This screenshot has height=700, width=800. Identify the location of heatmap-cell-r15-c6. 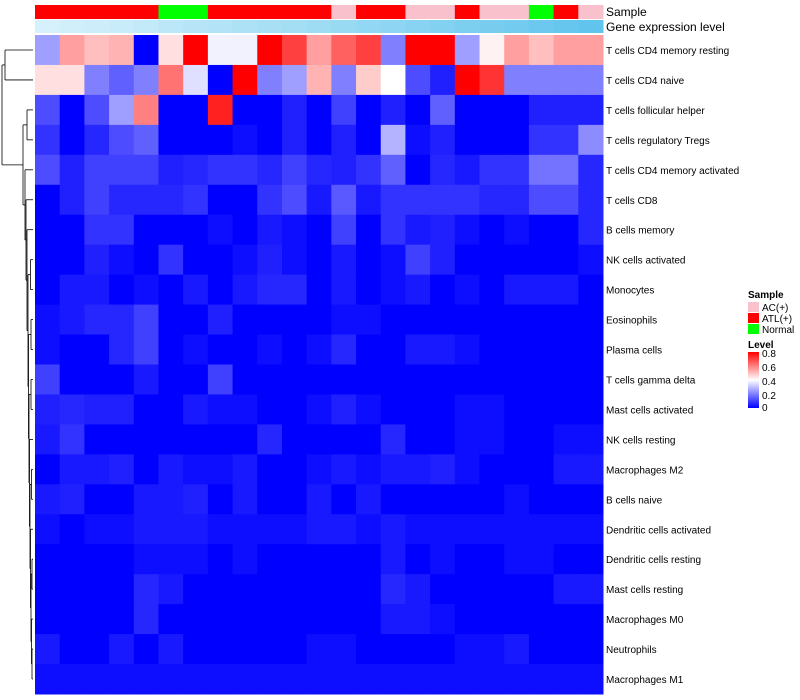
(196, 499).